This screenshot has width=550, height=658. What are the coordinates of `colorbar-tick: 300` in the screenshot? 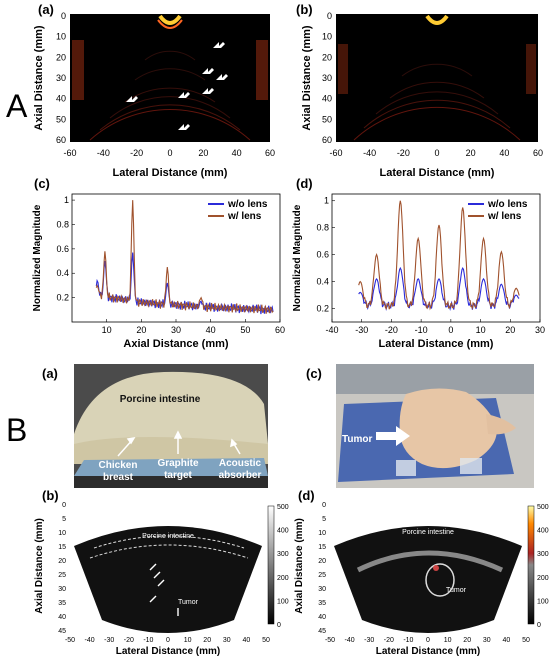 It's located at (543, 554).